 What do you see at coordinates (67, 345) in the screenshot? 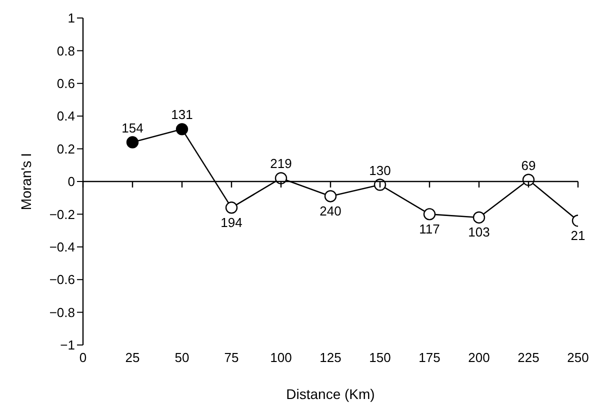
I see `y-tick-label: −1` at bounding box center [67, 345].